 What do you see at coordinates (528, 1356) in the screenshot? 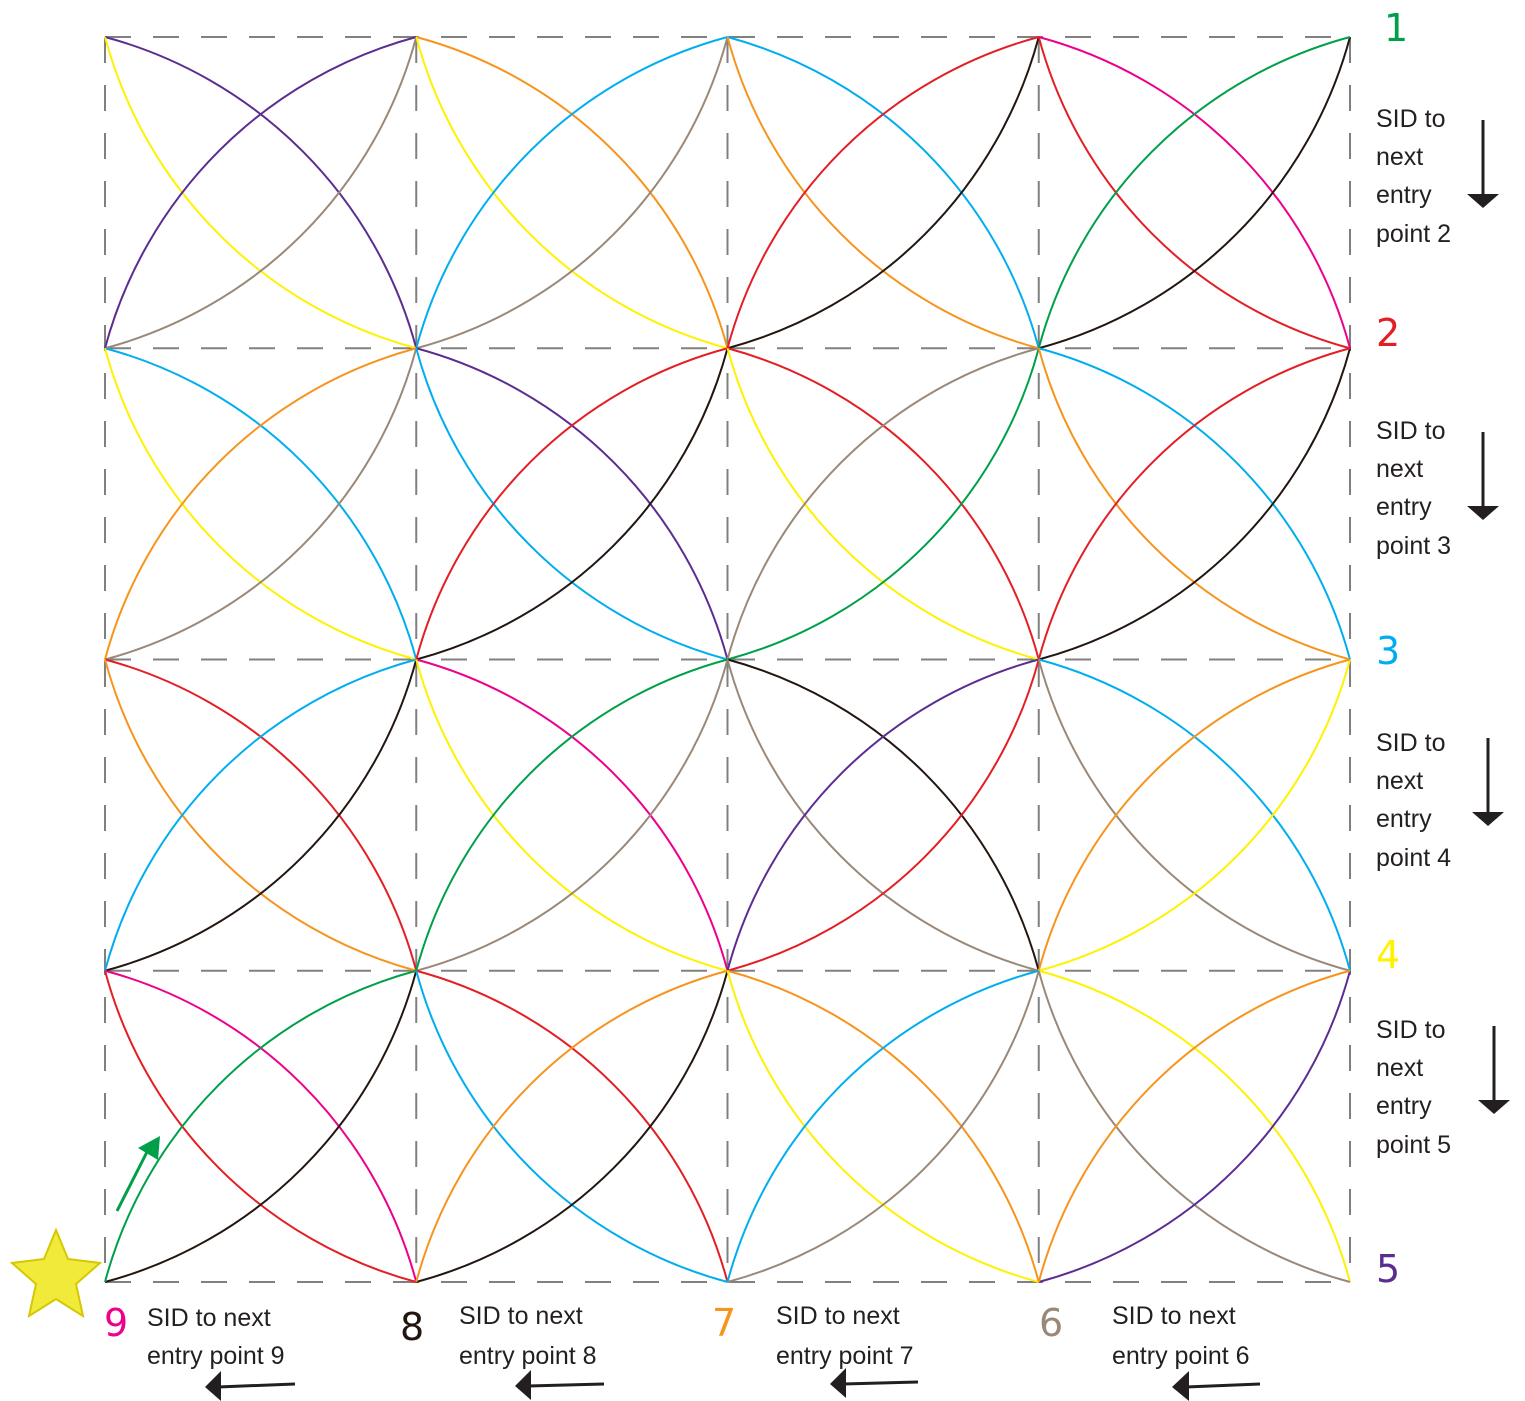
I see `instruction-line: entry point 8` at bounding box center [528, 1356].